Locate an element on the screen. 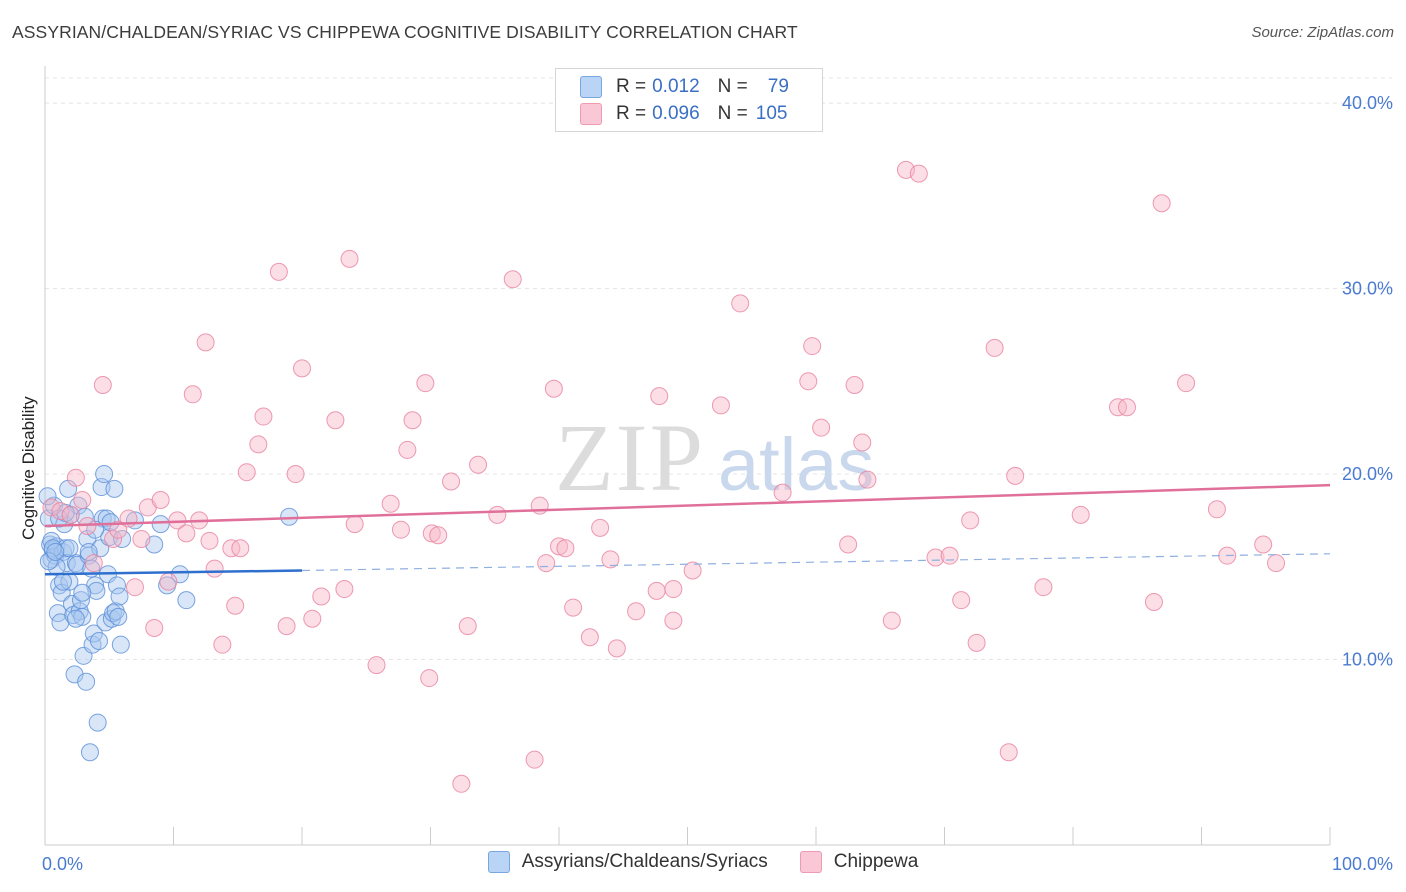 The height and width of the screenshot is (892, 1406). series-legend: Assyrians/Chaldeans/Syriacs Chippewa is located at coordinates (703, 862).